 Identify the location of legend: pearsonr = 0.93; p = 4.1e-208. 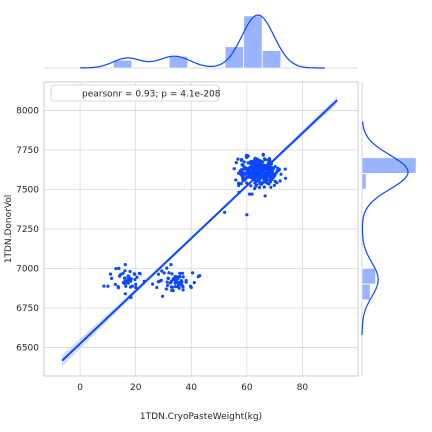
(135, 93).